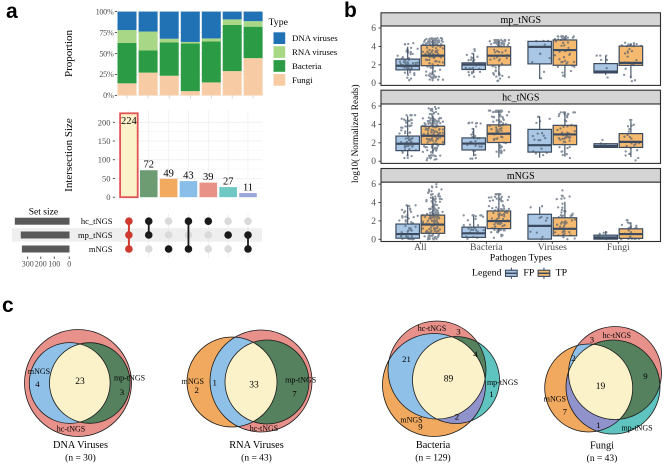 This screenshot has width=666, height=464. What do you see at coordinates (486, 273) in the screenshot?
I see `svg-text: Legend` at bounding box center [486, 273].